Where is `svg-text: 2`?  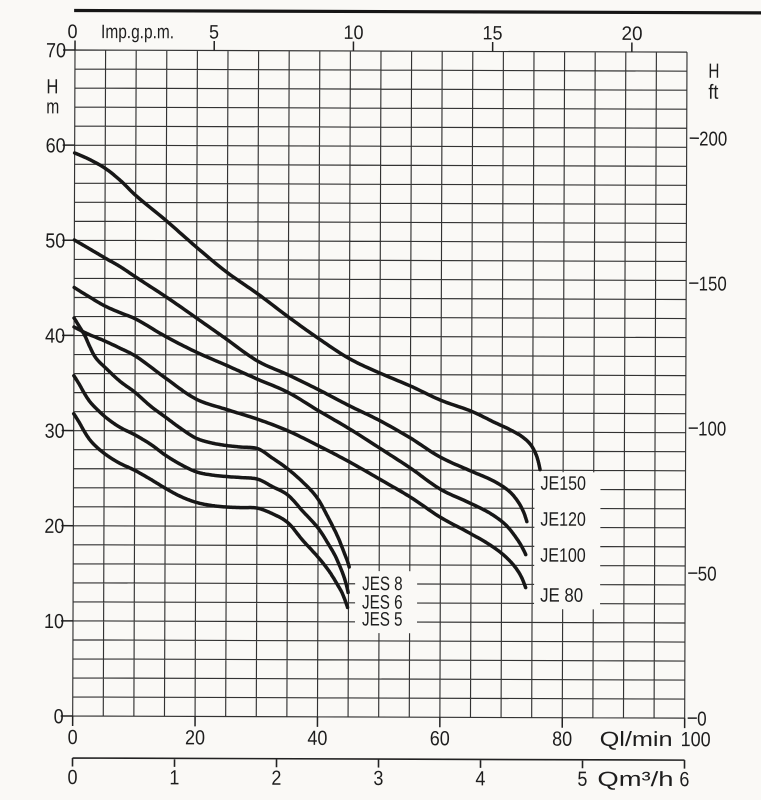
svg-text: 2 is located at coordinates (276, 778).